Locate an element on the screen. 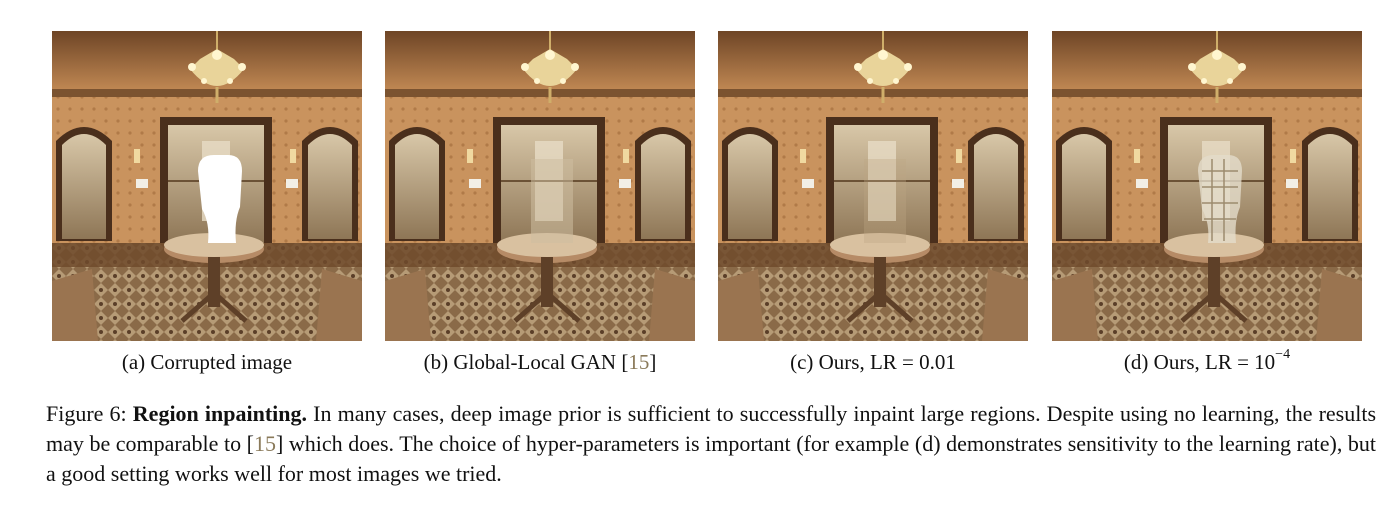 The height and width of the screenshot is (517, 1400). panel-c-caption: (c) Ours, LR = 0.01 is located at coordinates (873, 362).